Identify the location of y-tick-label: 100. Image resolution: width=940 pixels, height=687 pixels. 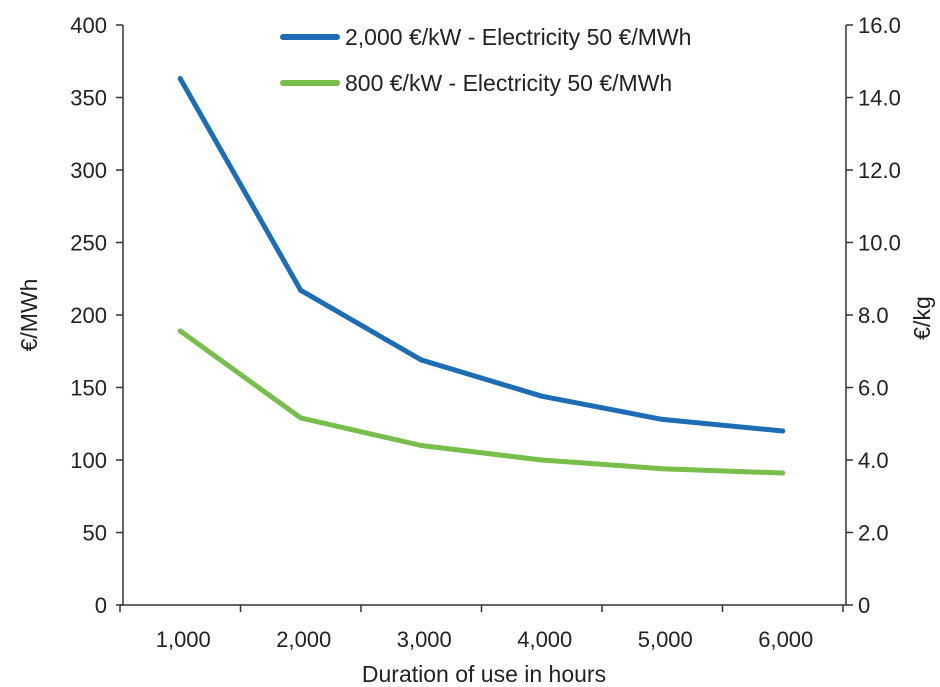
(88, 460).